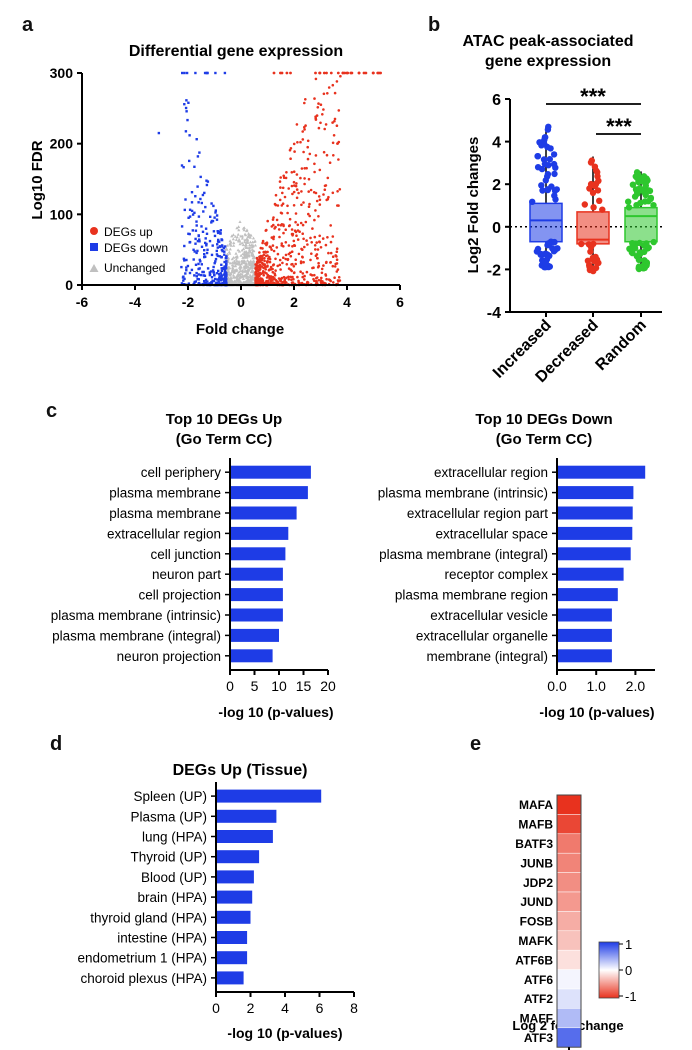  I want to click on gene-label: JUNB, so click(536, 863).